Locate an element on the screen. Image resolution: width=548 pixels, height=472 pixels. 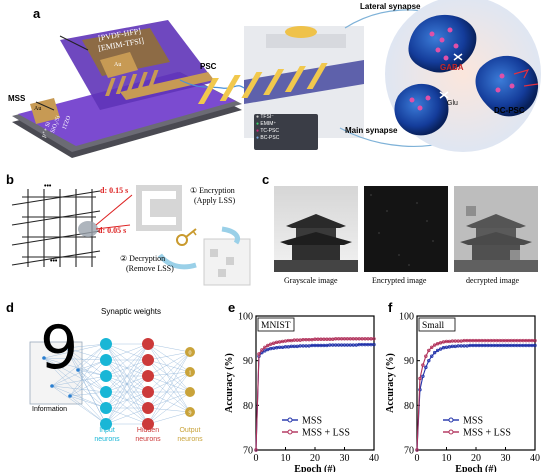
device-iongel-layer is located at coordinates (127, 109).